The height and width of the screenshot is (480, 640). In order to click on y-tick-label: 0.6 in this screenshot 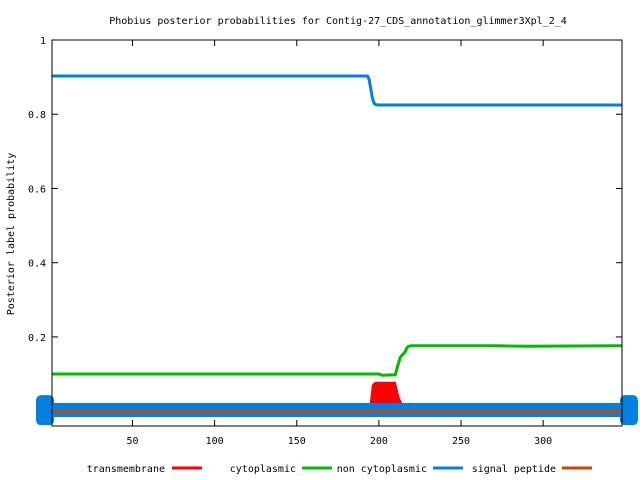, I will do `click(37, 189)`.